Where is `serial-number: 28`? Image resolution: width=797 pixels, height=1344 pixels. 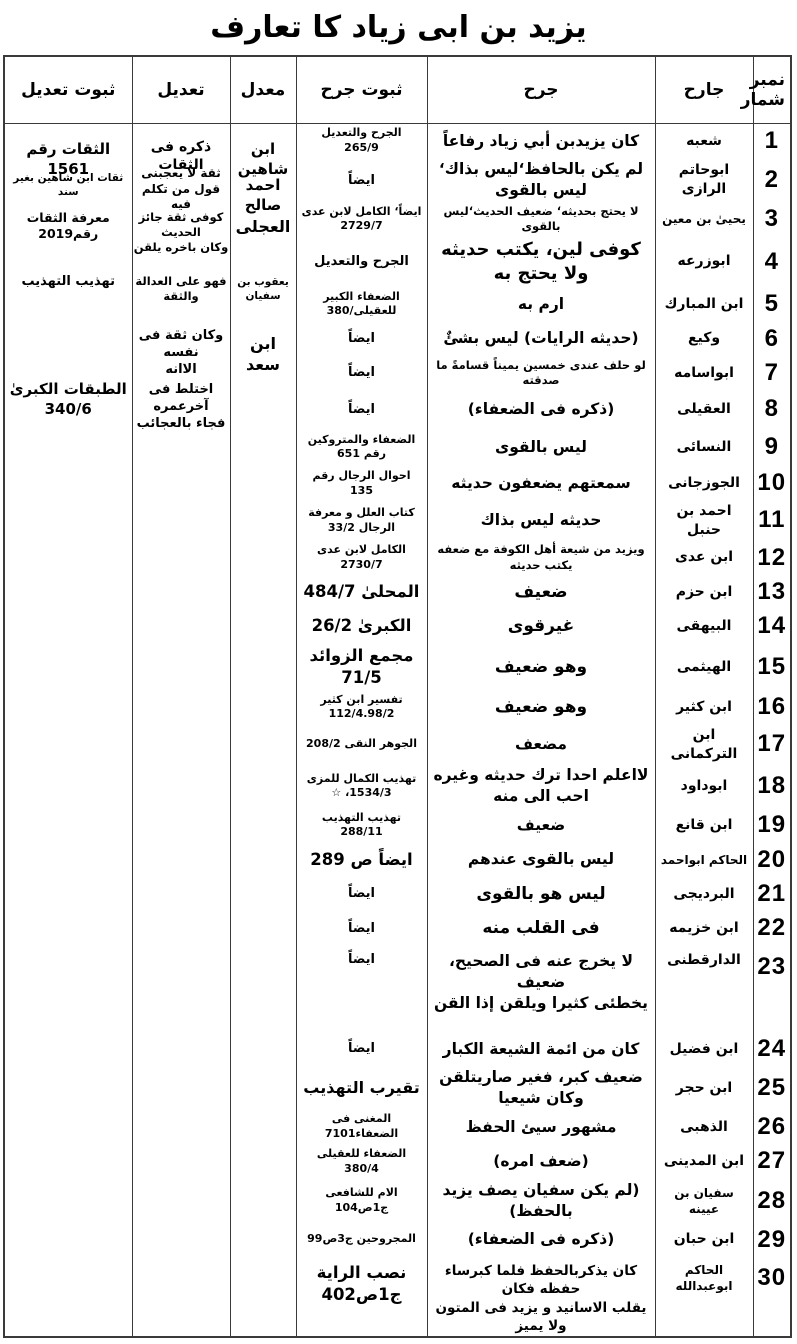
serial-number: 28 is located at coordinates (772, 1200).